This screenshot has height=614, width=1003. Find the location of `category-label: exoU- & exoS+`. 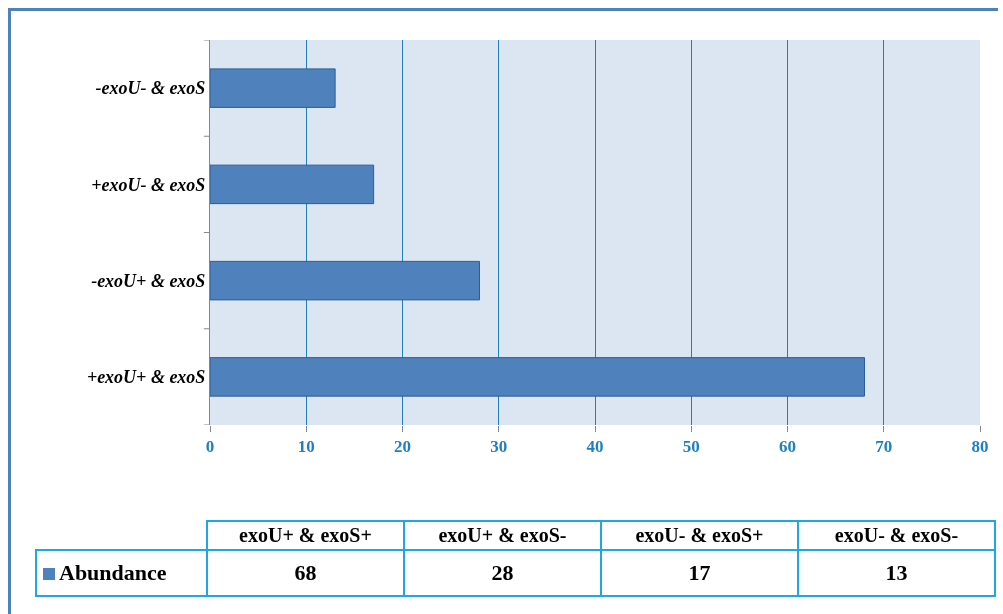

category-label: exoU- & exoS+ is located at coordinates (699, 535).